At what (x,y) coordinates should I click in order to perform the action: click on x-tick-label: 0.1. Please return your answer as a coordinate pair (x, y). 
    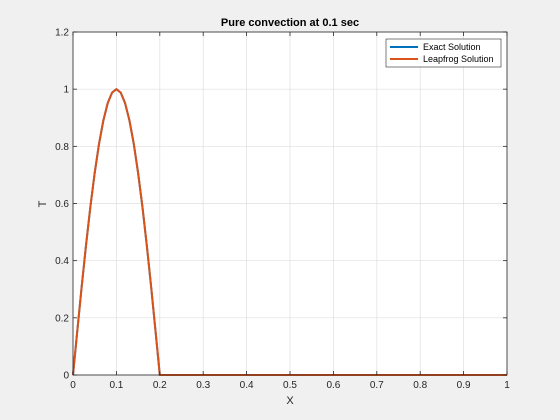
    Looking at the image, I should click on (116, 385).